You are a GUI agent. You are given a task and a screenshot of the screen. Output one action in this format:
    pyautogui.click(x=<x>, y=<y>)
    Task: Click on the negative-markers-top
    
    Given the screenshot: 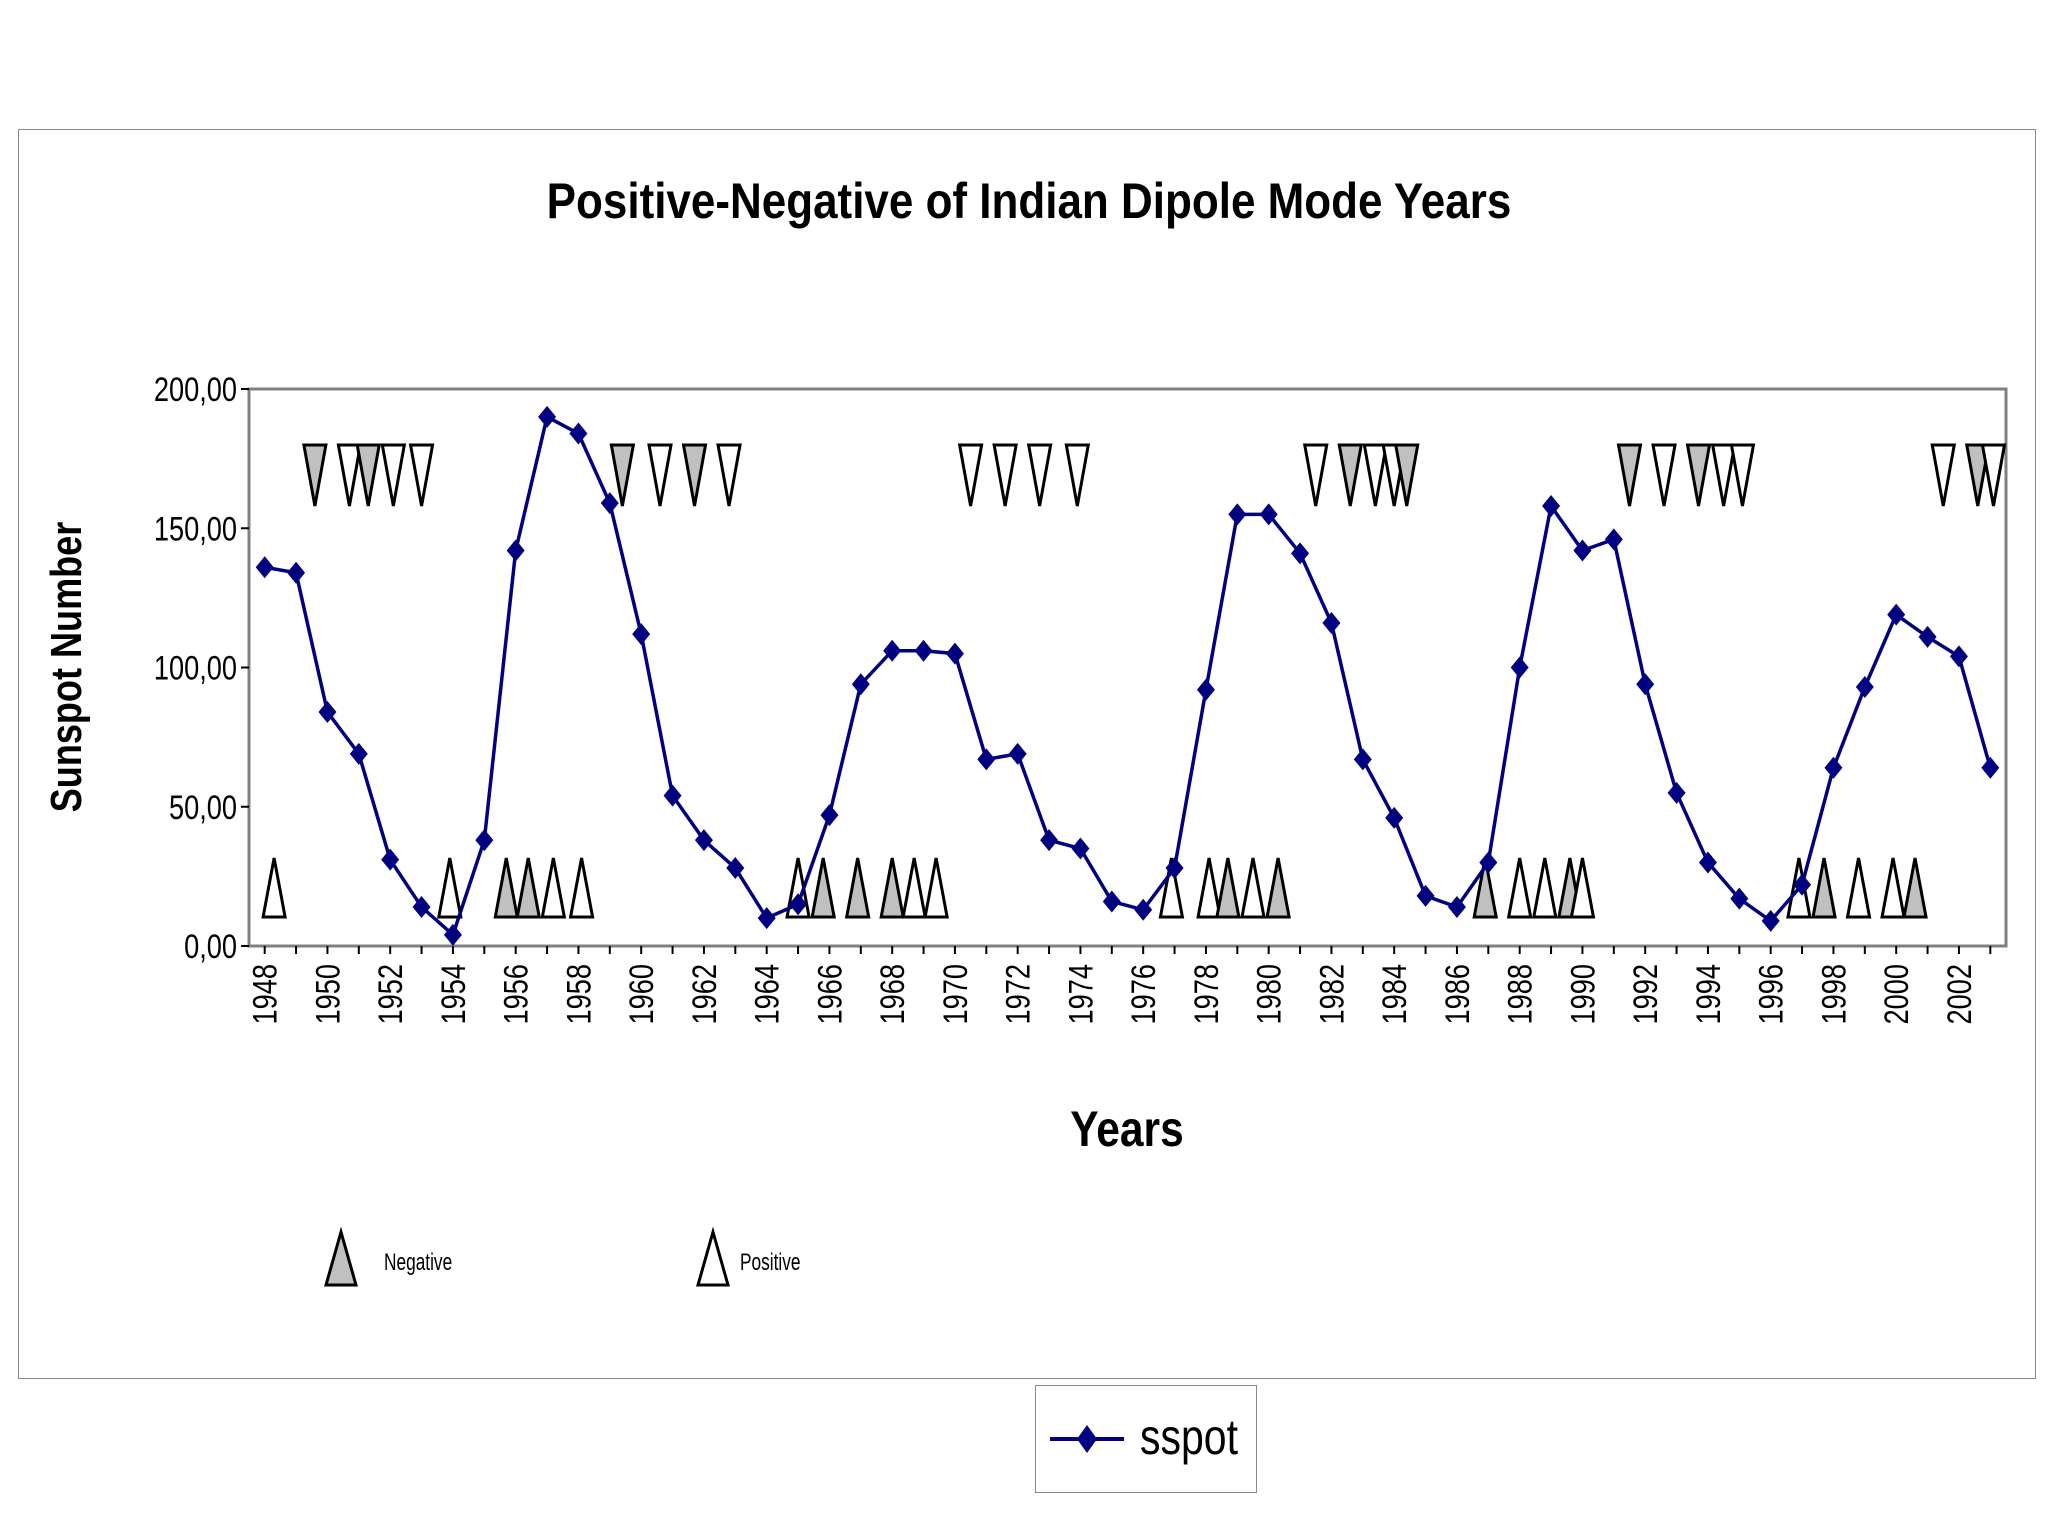 What is the action you would take?
    pyautogui.click(x=1154, y=475)
    